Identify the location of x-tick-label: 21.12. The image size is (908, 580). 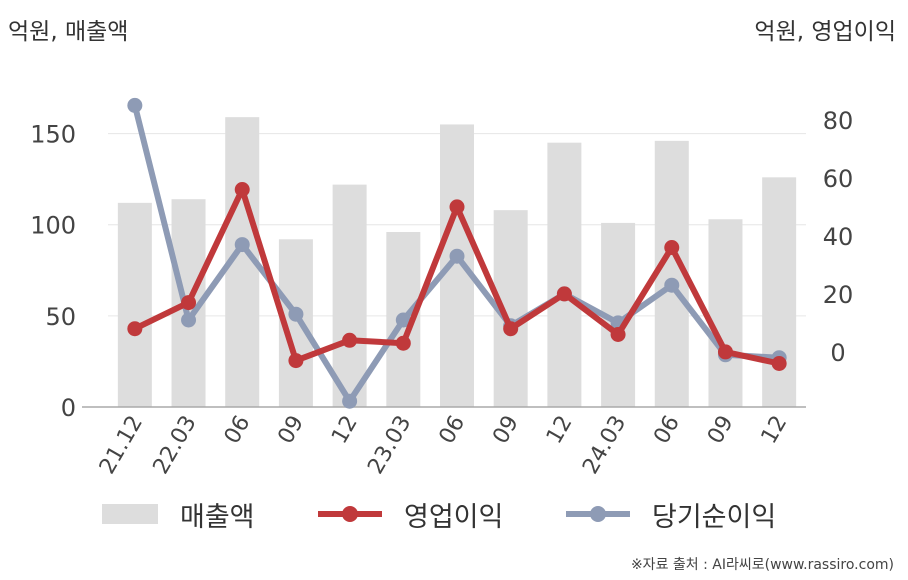
(121, 445).